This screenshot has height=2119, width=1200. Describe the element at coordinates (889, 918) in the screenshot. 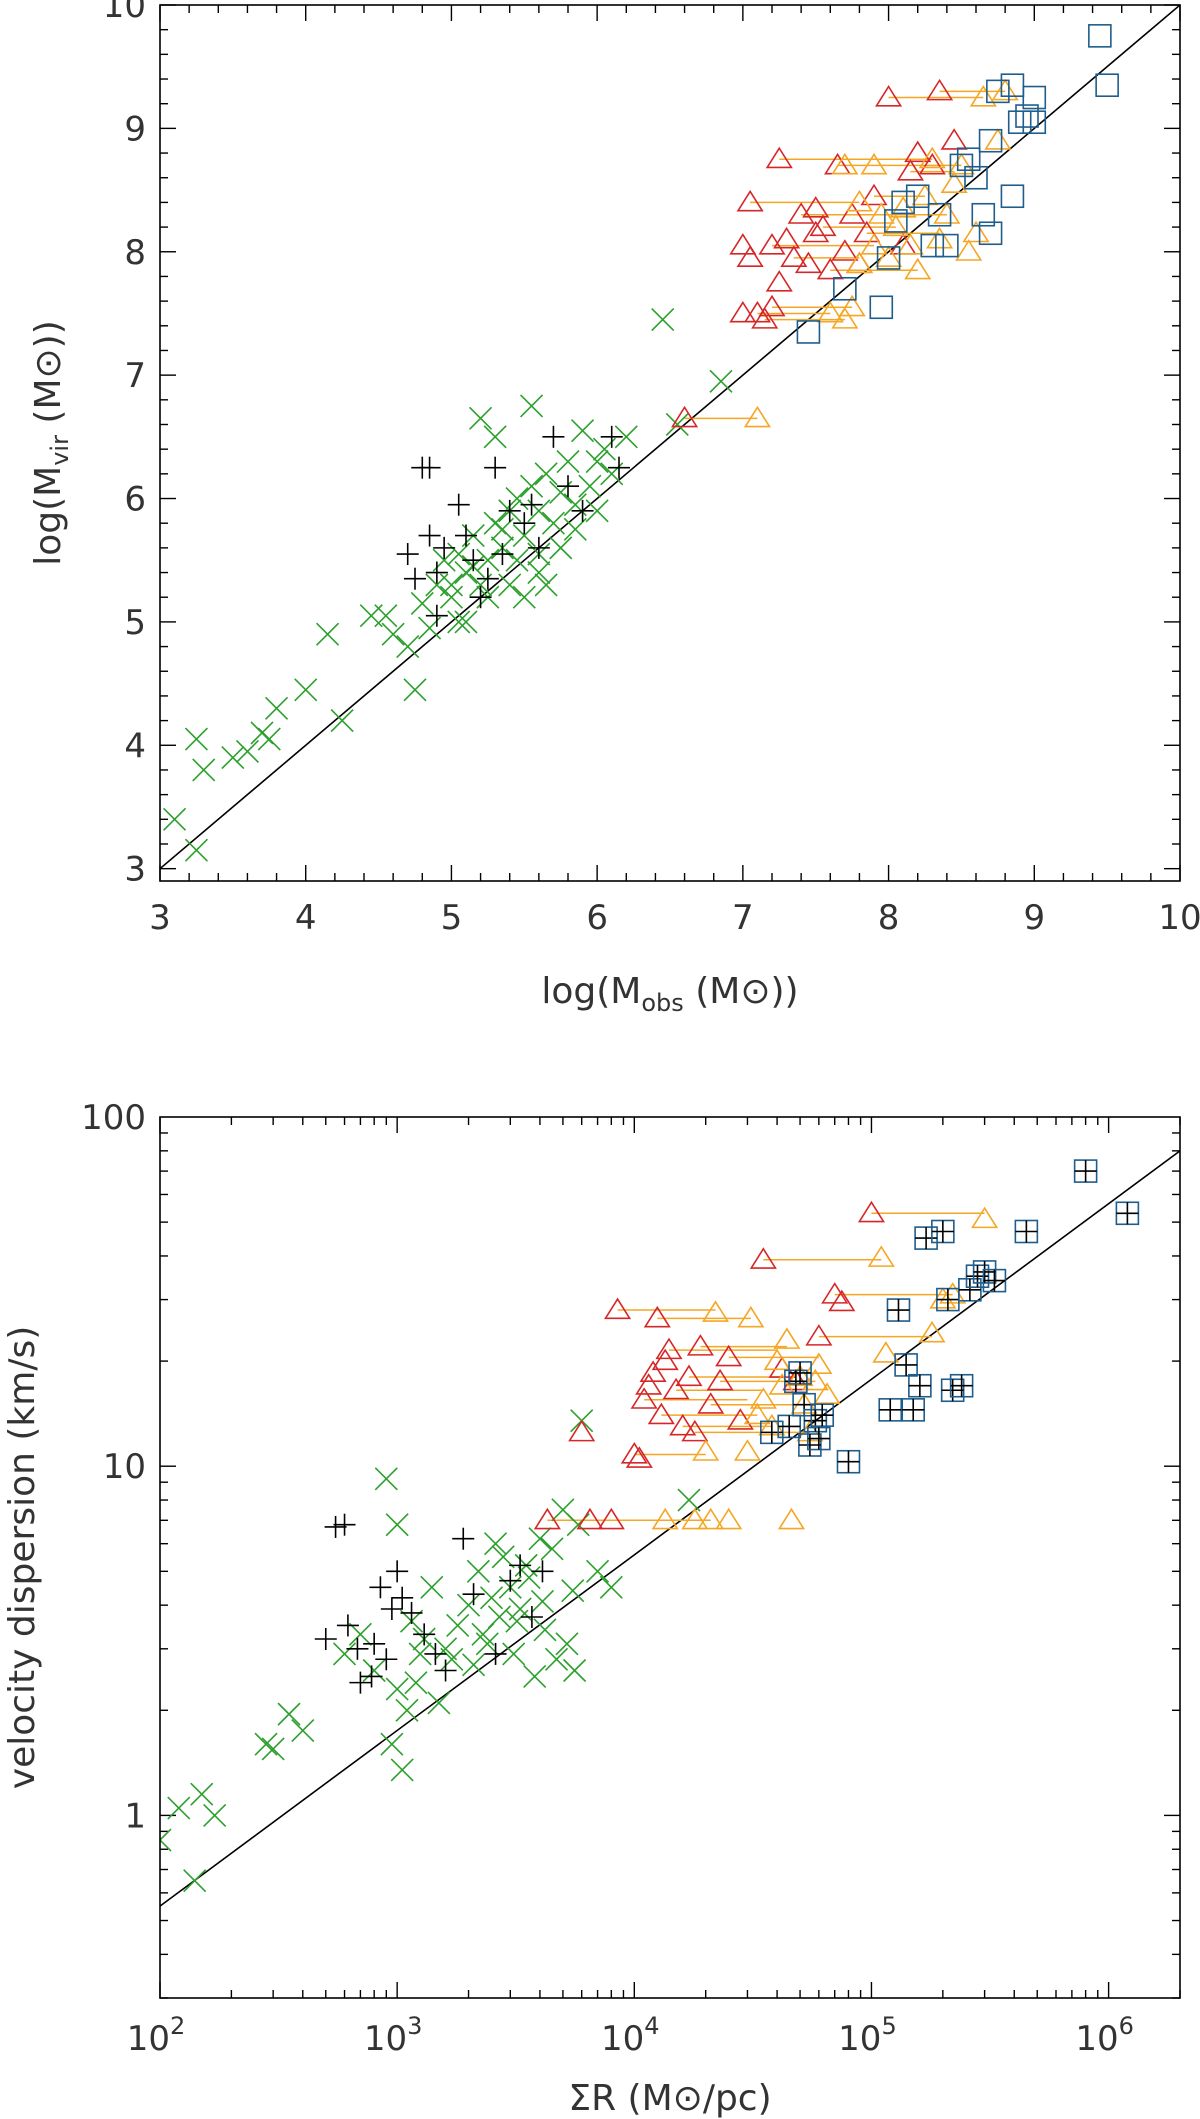

I see `x-tick-label: 8` at that location.